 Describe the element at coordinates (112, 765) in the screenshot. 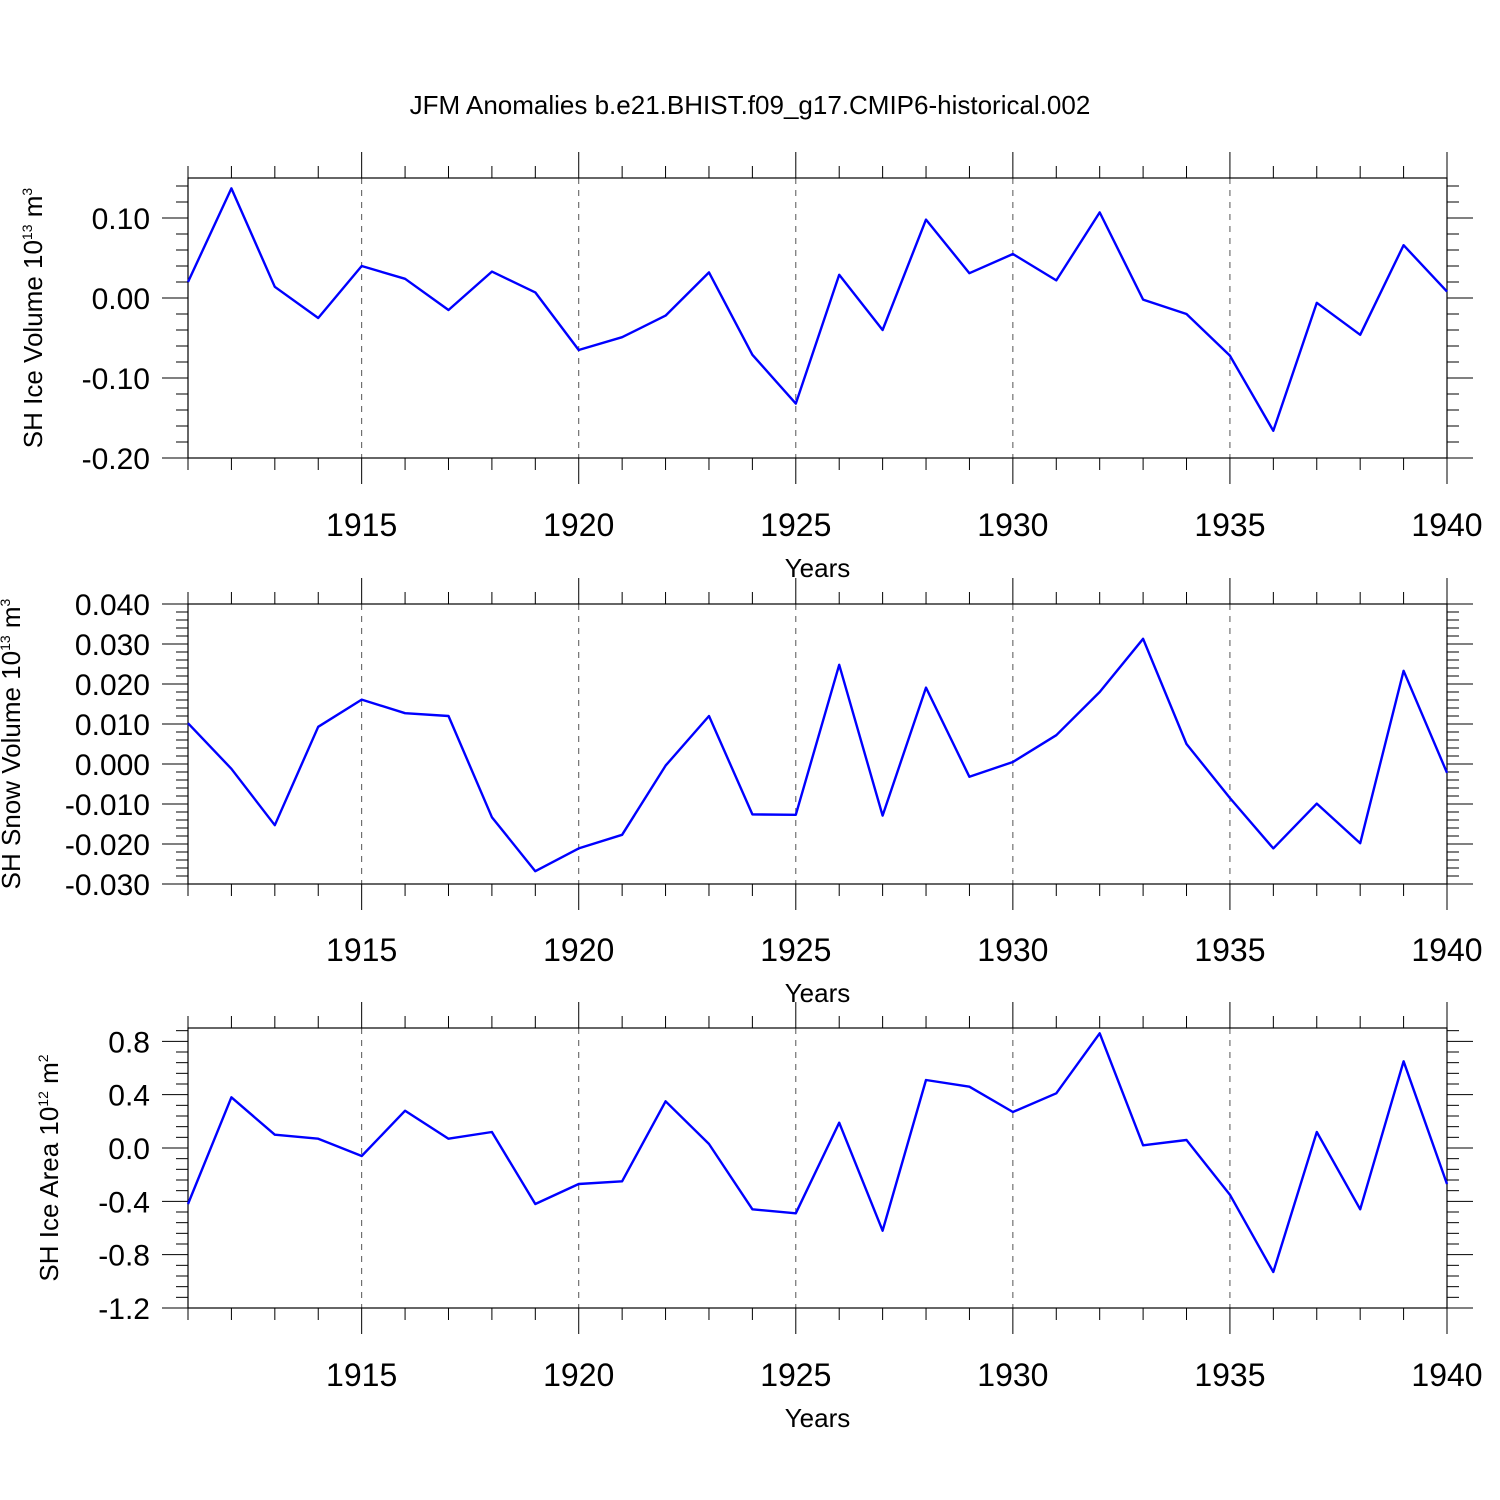

I see `y-tick-label: 0.000` at that location.